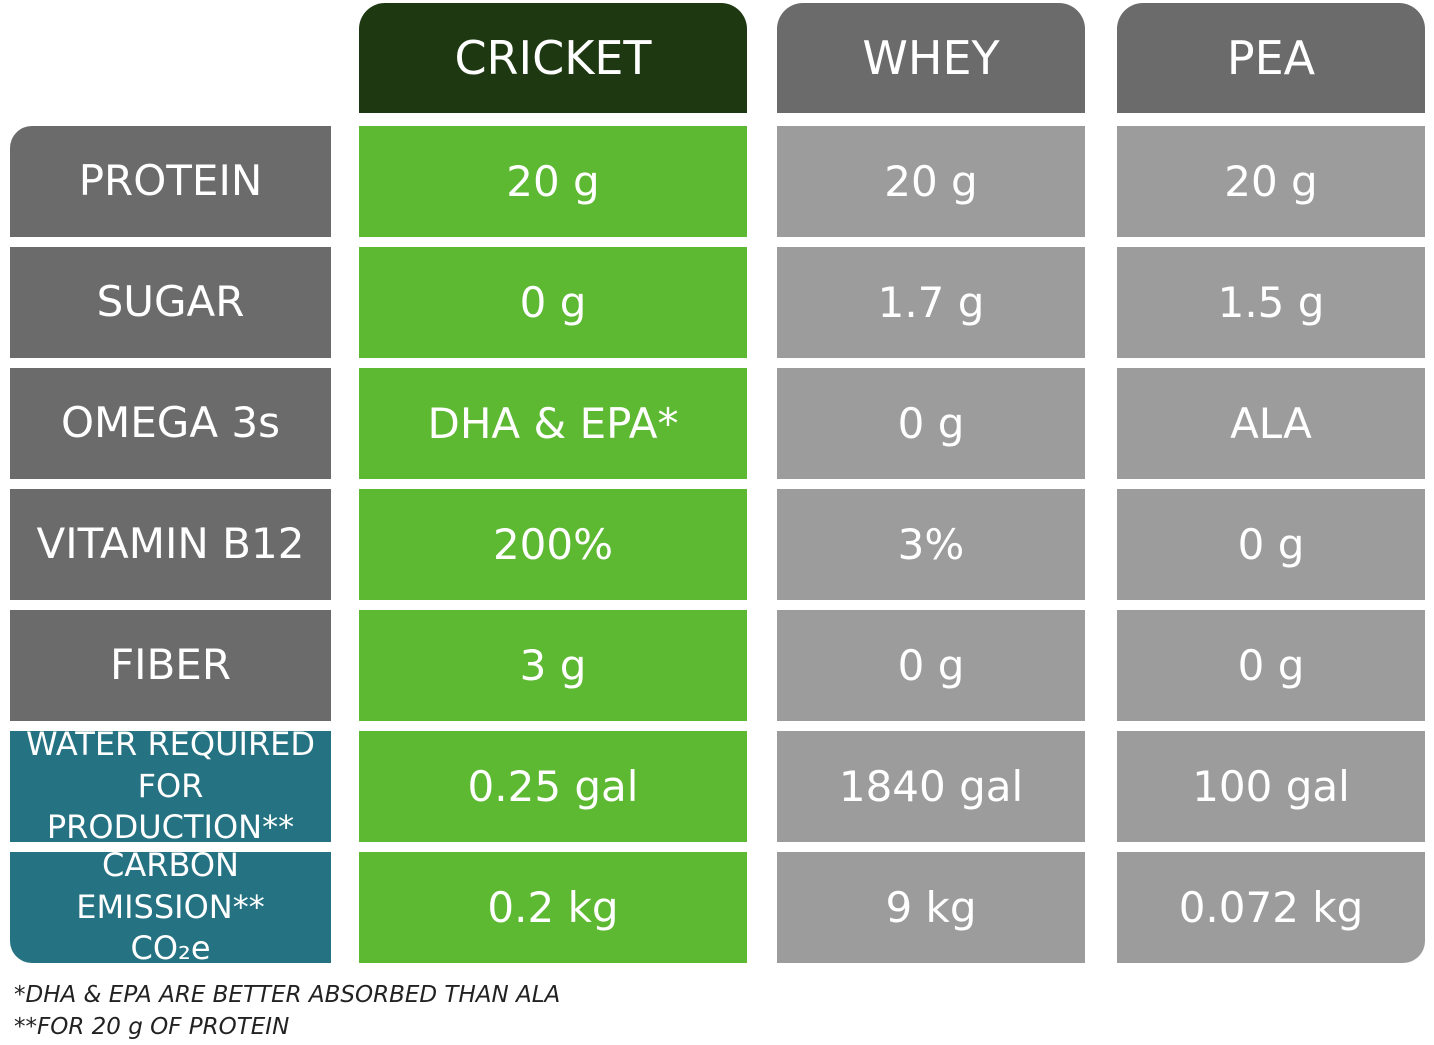  Describe the element at coordinates (553, 786) in the screenshot. I see `value-cell: 0.25 gal` at that location.